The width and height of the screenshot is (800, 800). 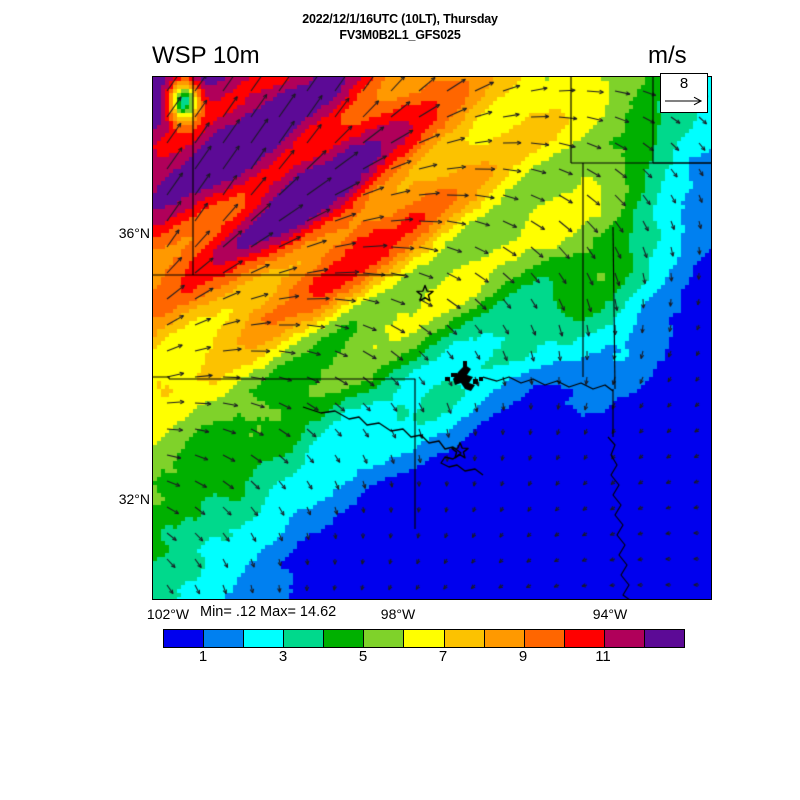 What do you see at coordinates (684, 83) in the screenshot?
I see `vector-key-value: 8` at bounding box center [684, 83].